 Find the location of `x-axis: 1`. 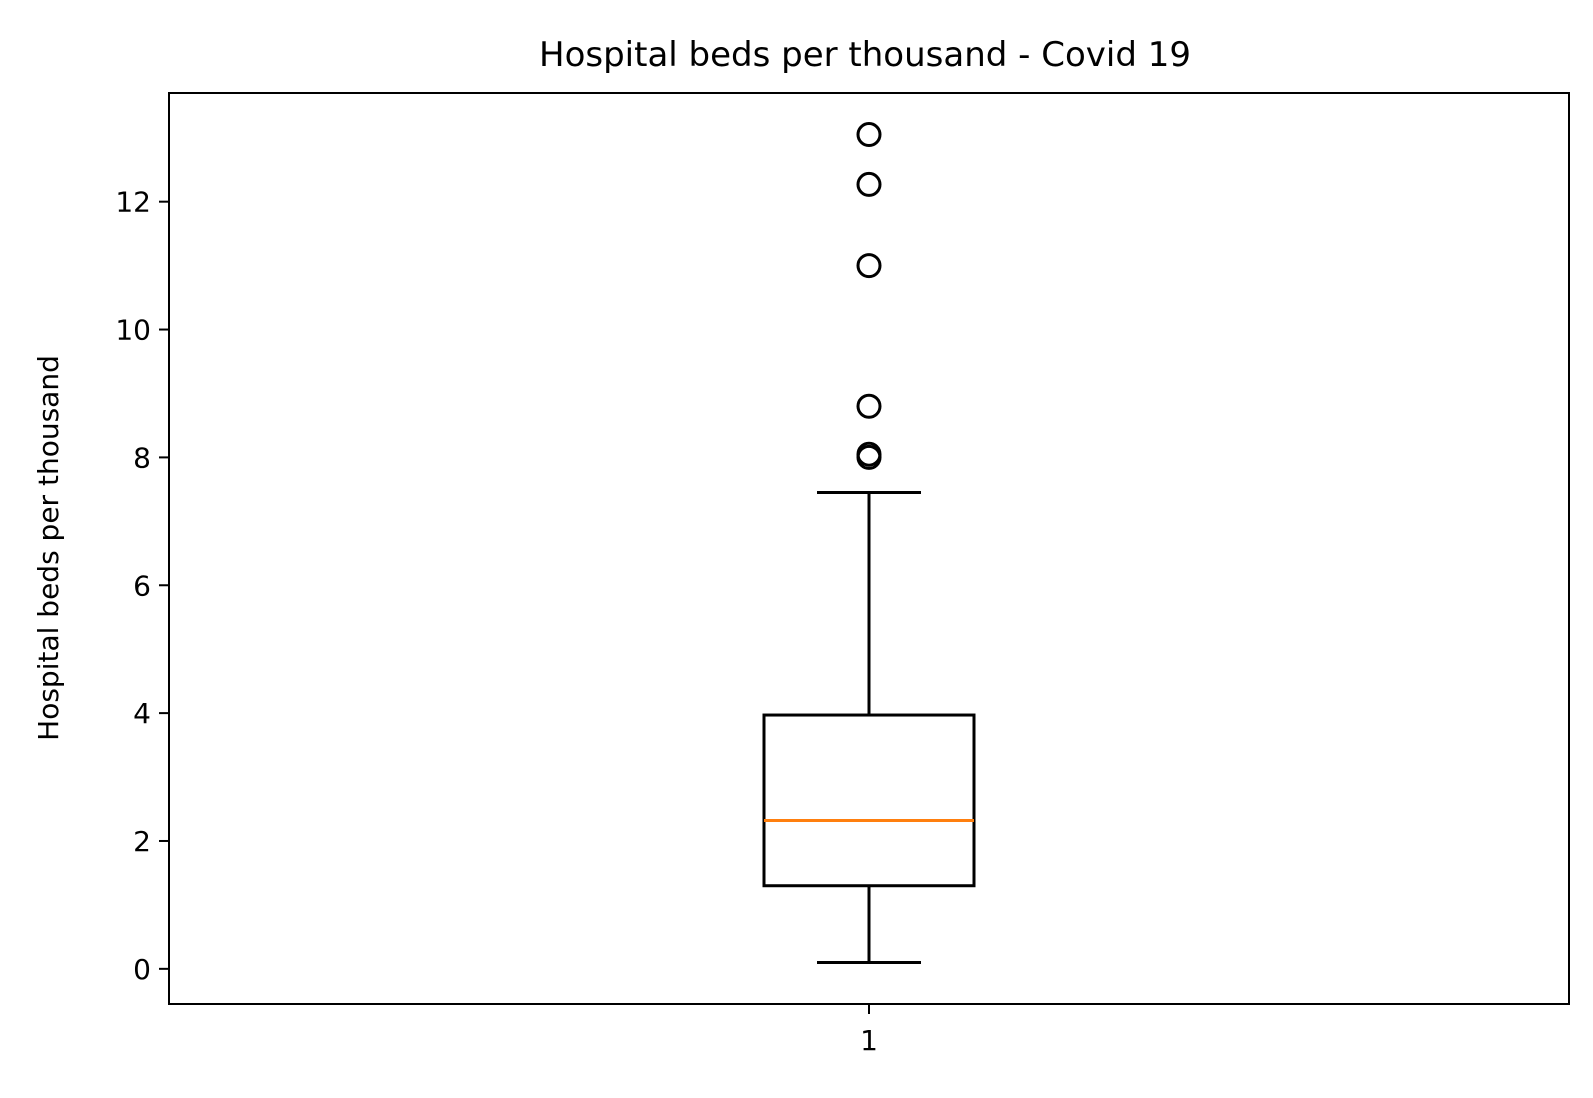

x-axis: 1 is located at coordinates (869, 1030).